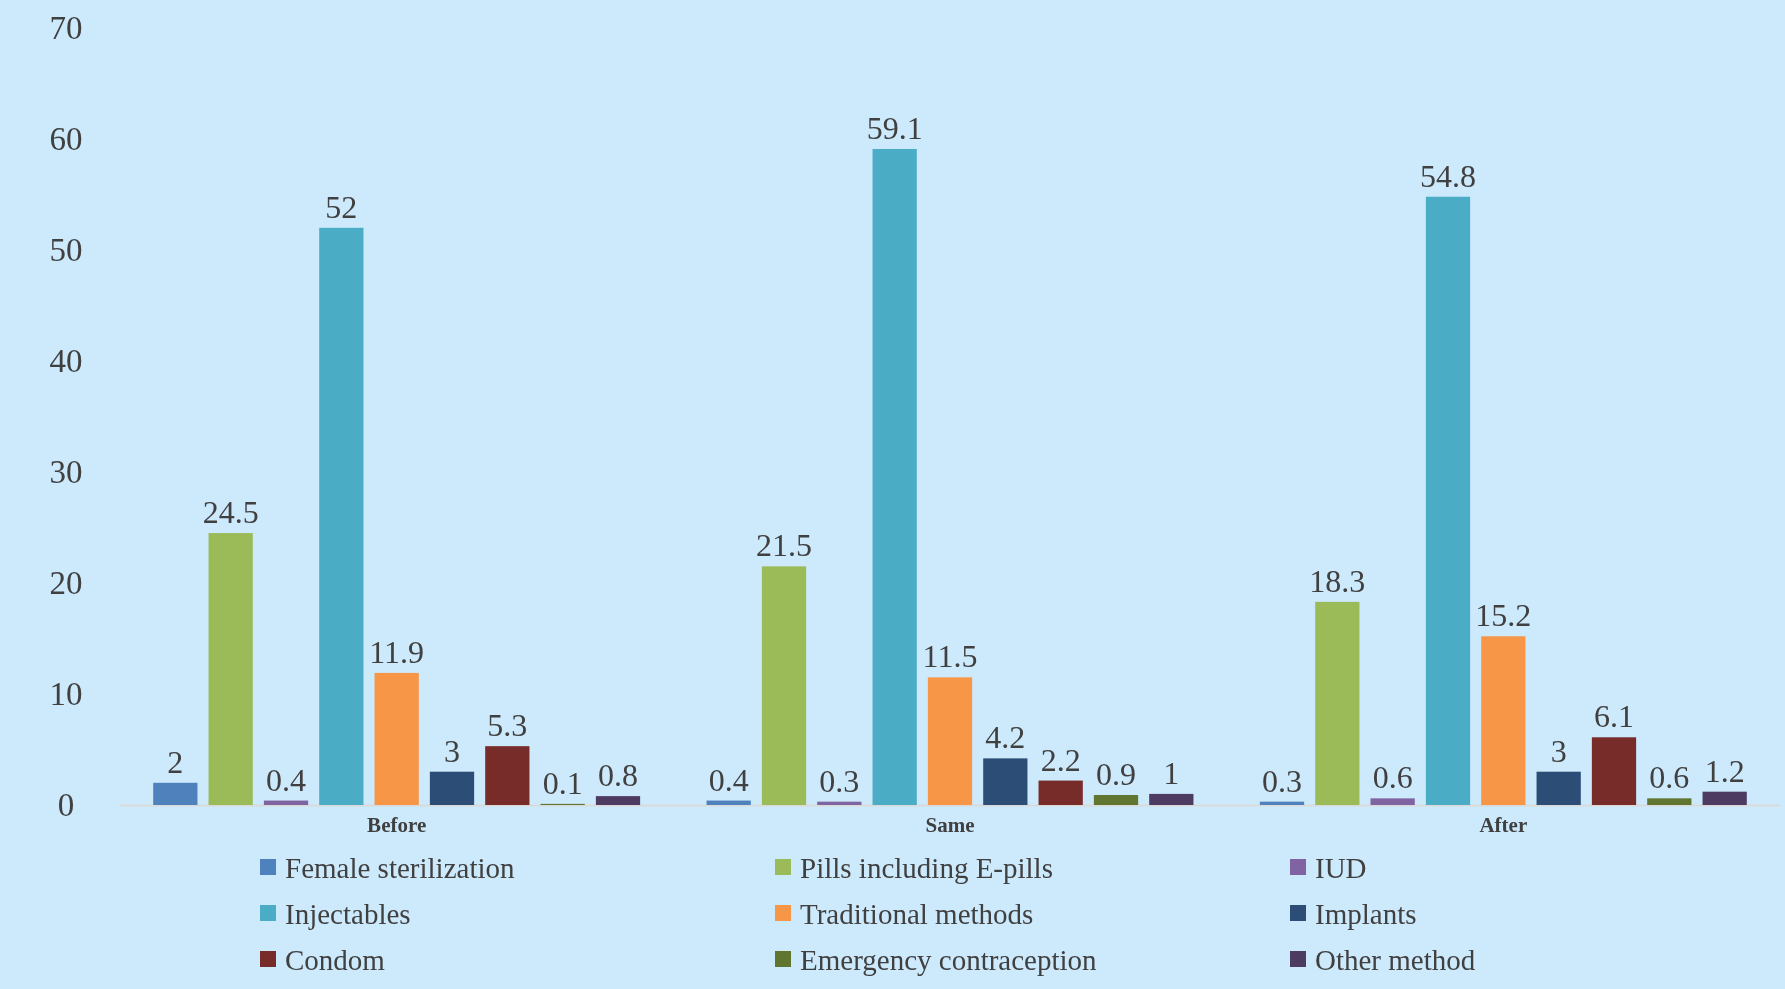 The width and height of the screenshot is (1785, 989). Describe the element at coordinates (66, 583) in the screenshot. I see `y-tick-label: 20` at that location.